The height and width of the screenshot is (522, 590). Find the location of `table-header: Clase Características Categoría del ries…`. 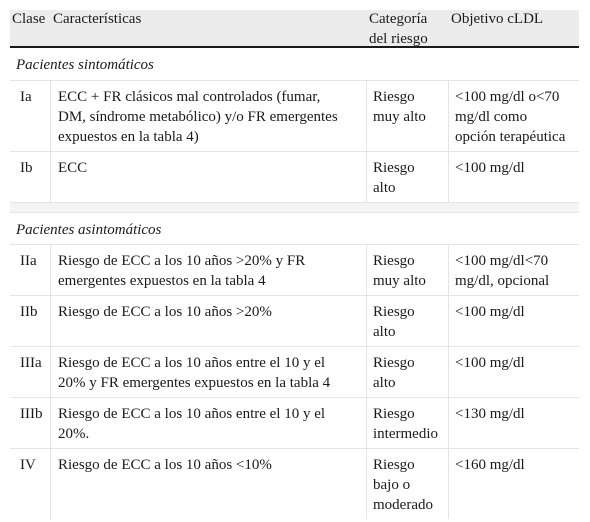

table-header: Clase Características Categoría del ries… is located at coordinates (294, 29).